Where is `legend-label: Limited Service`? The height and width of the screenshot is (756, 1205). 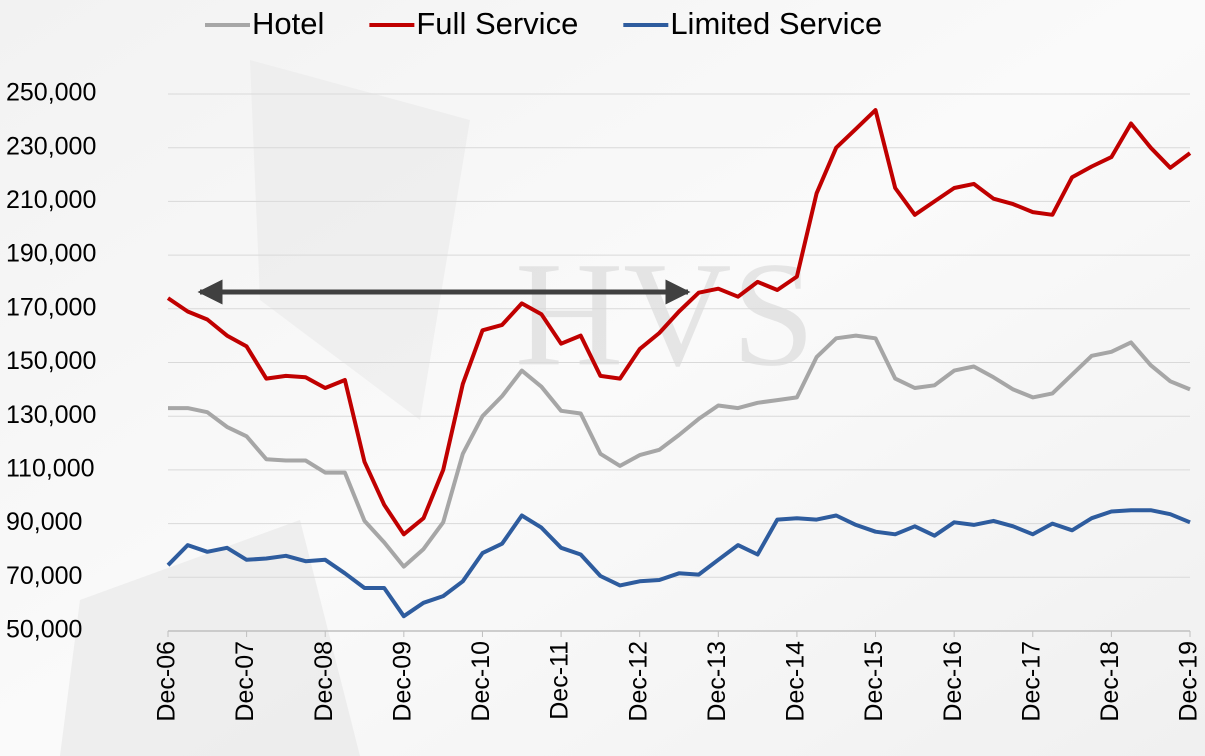 legend-label: Limited Service is located at coordinates (776, 23).